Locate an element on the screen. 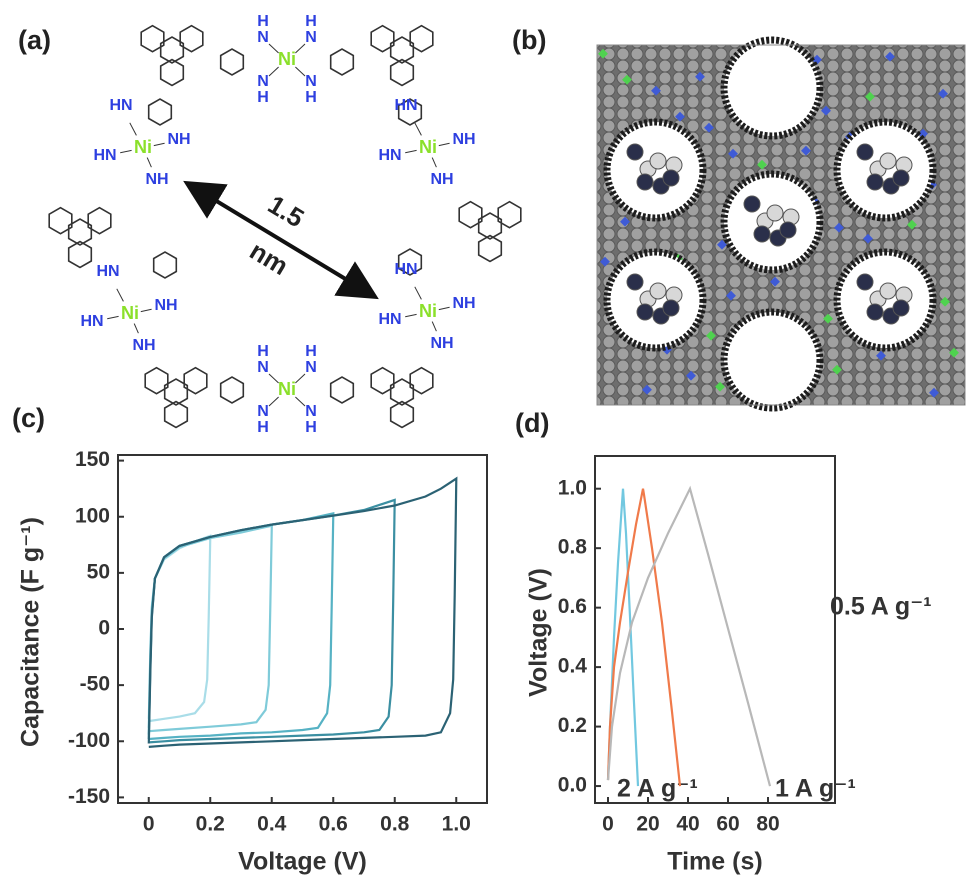 This screenshot has width=972, height=886. series-label: 0.5 A g⁻¹ is located at coordinates (881, 607).